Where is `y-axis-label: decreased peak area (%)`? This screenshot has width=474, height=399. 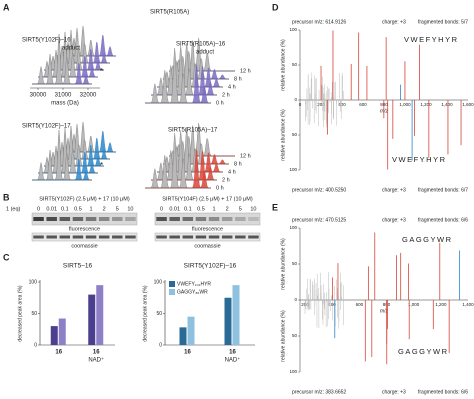
y-axis-label: decreased peak area (%) is located at coordinates (20, 313).